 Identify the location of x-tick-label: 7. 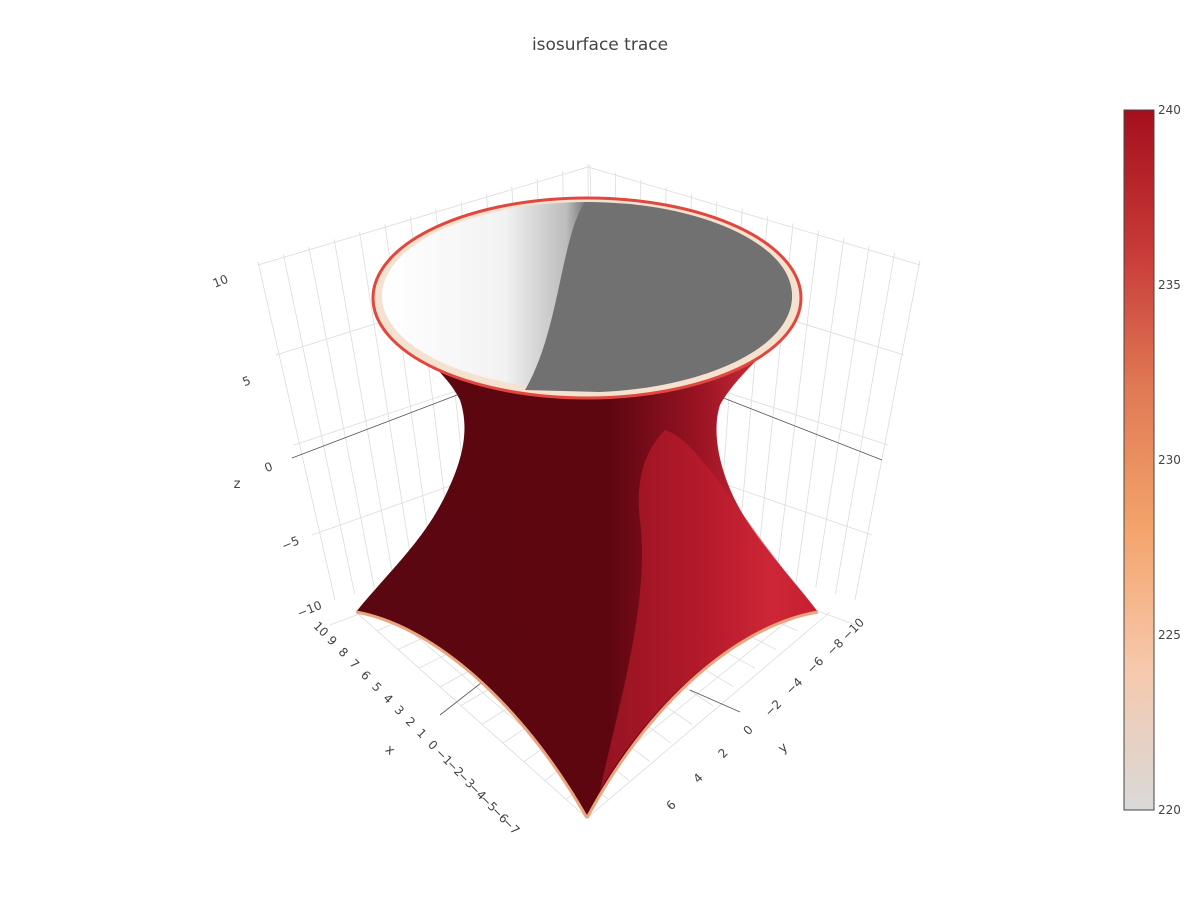
(354, 663).